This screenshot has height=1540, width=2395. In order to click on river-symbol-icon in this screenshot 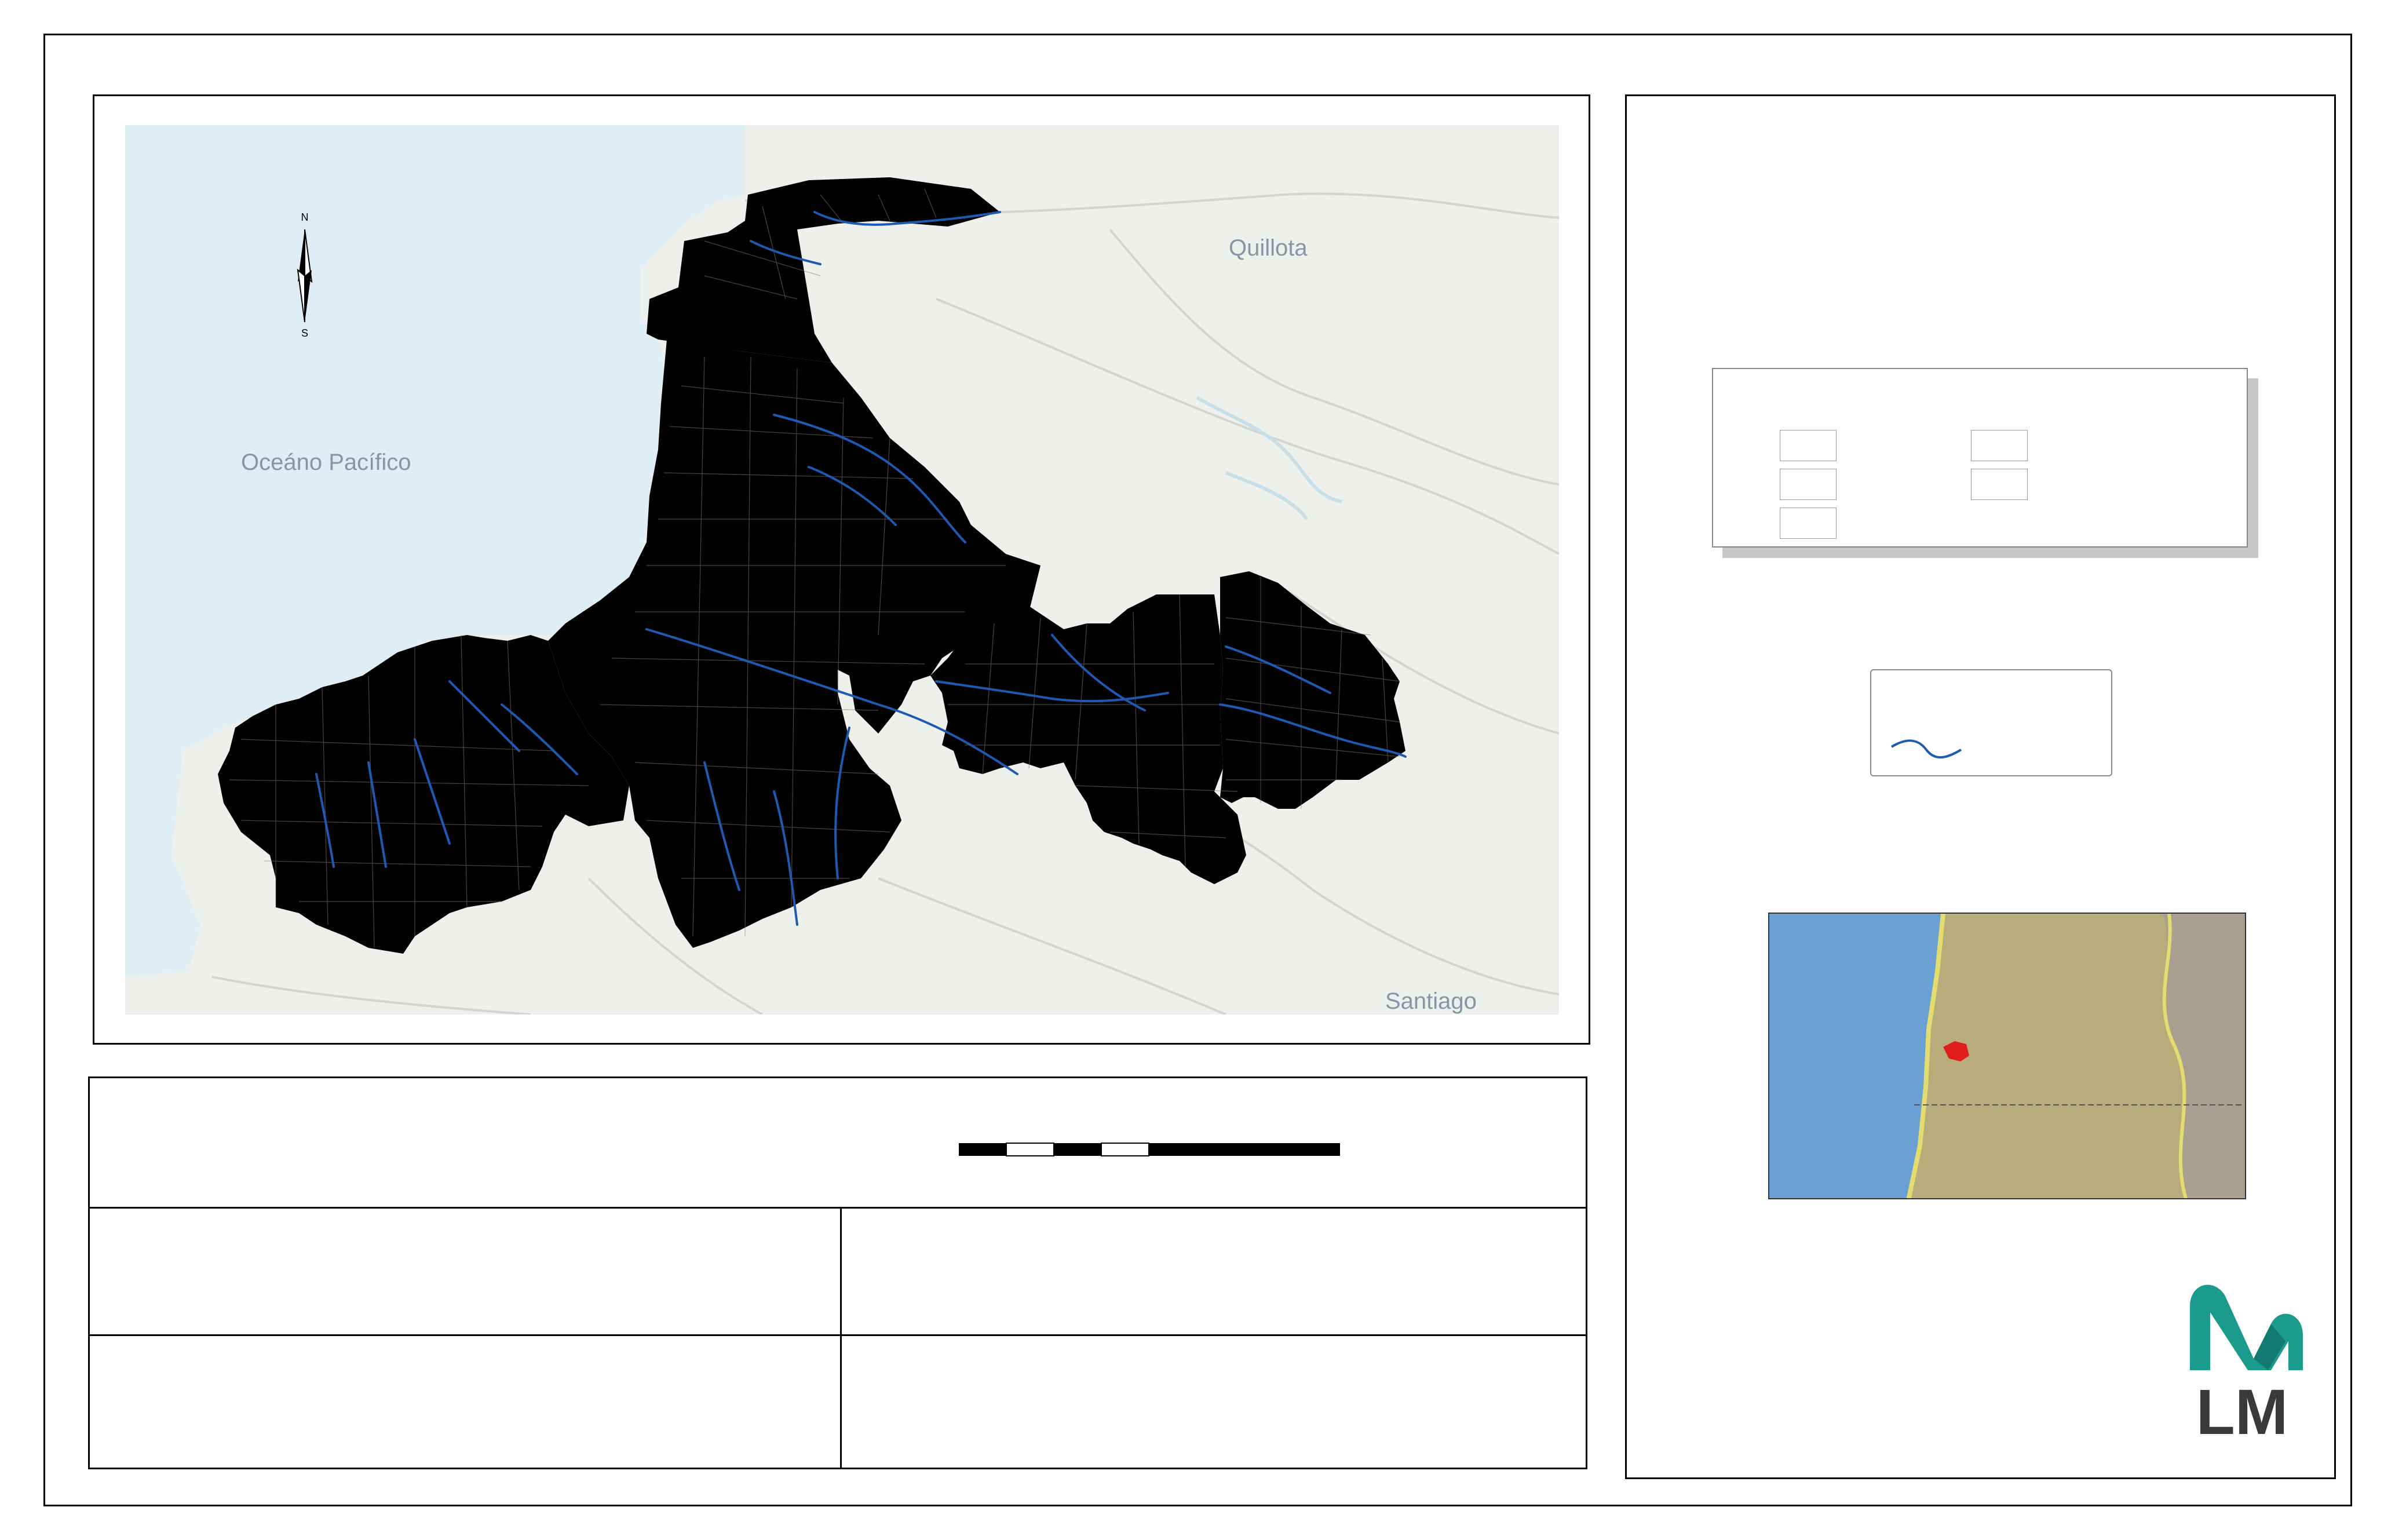, I will do `click(1926, 749)`.